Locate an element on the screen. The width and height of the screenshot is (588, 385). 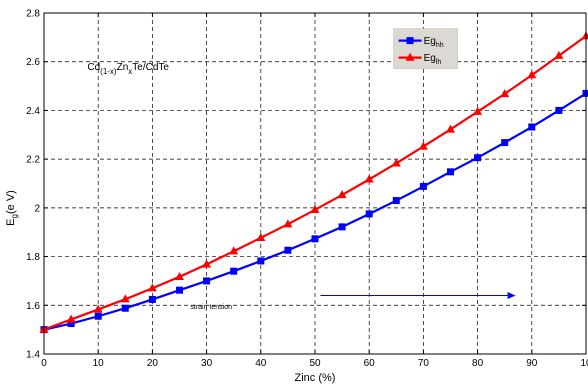
x-tick-label: 20 is located at coordinates (153, 363).